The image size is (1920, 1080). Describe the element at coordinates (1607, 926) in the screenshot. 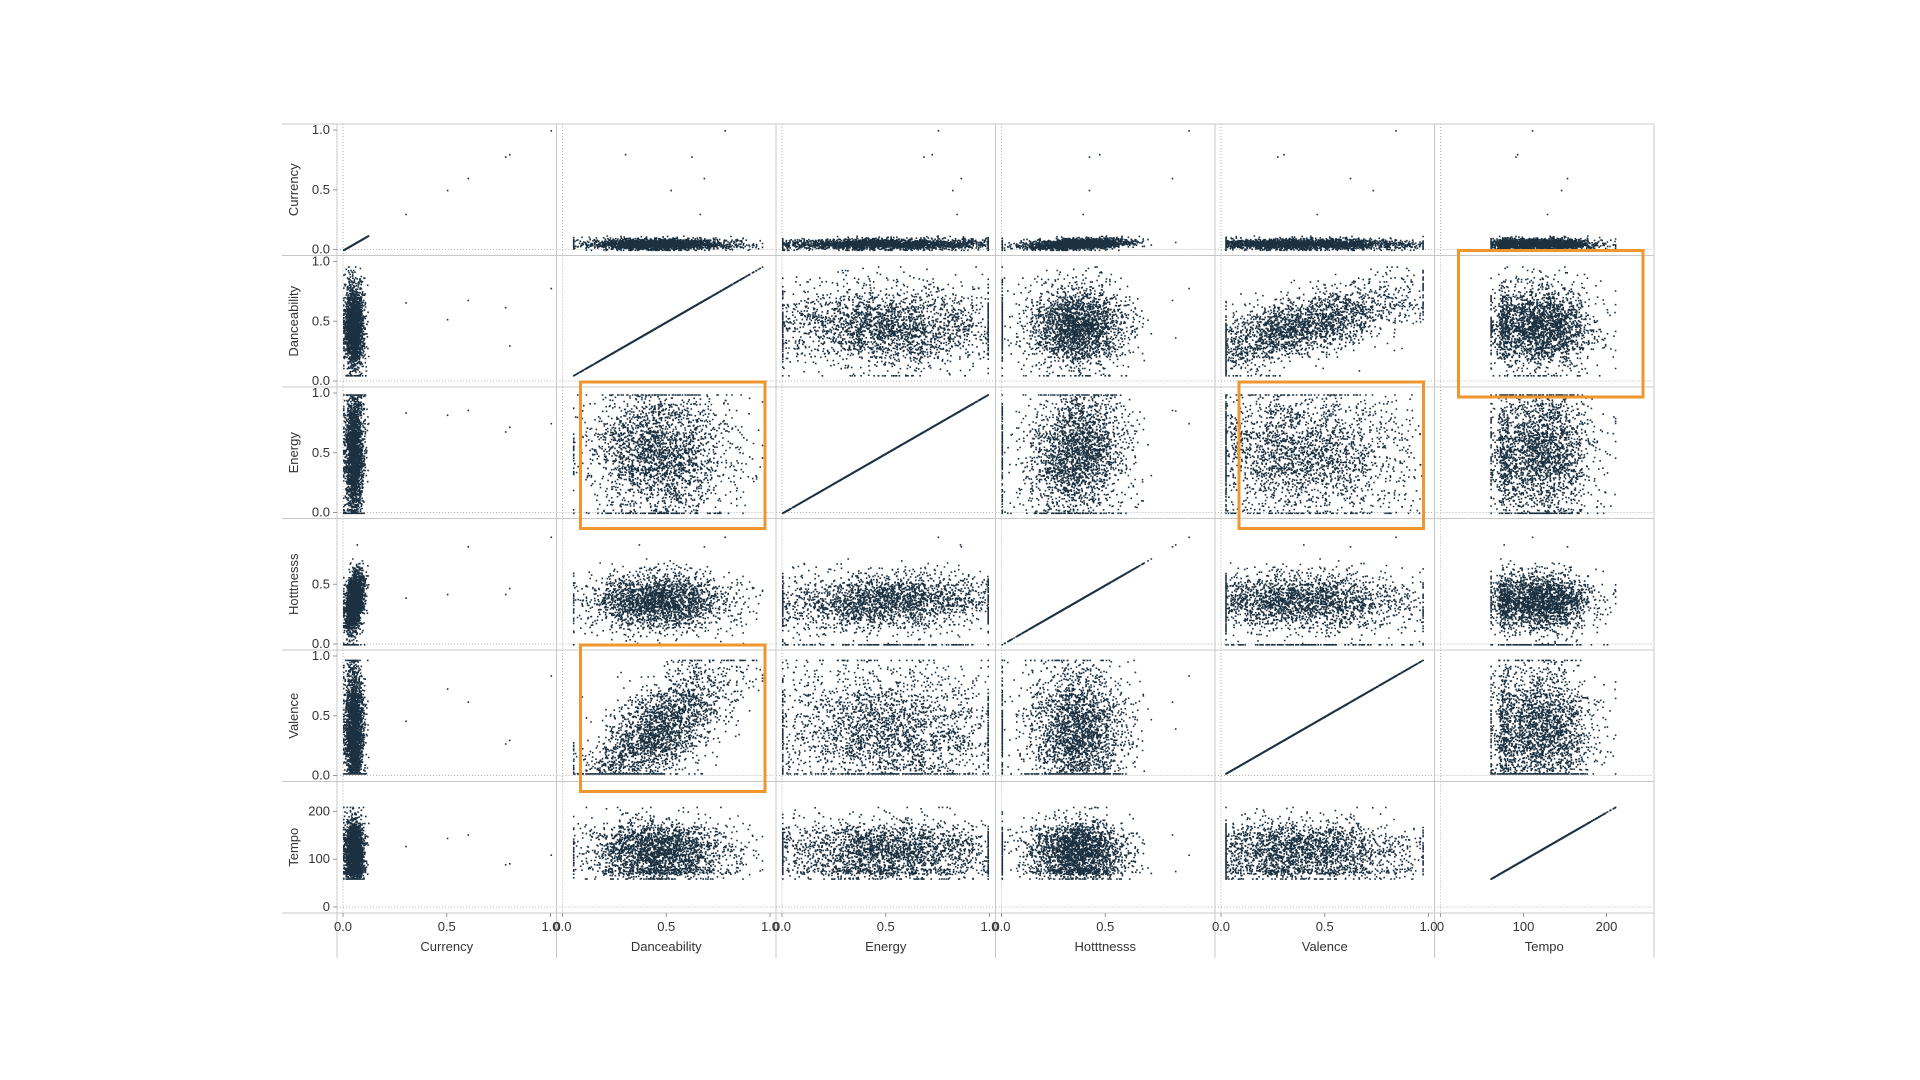

I see `x-tick-label: 200` at that location.